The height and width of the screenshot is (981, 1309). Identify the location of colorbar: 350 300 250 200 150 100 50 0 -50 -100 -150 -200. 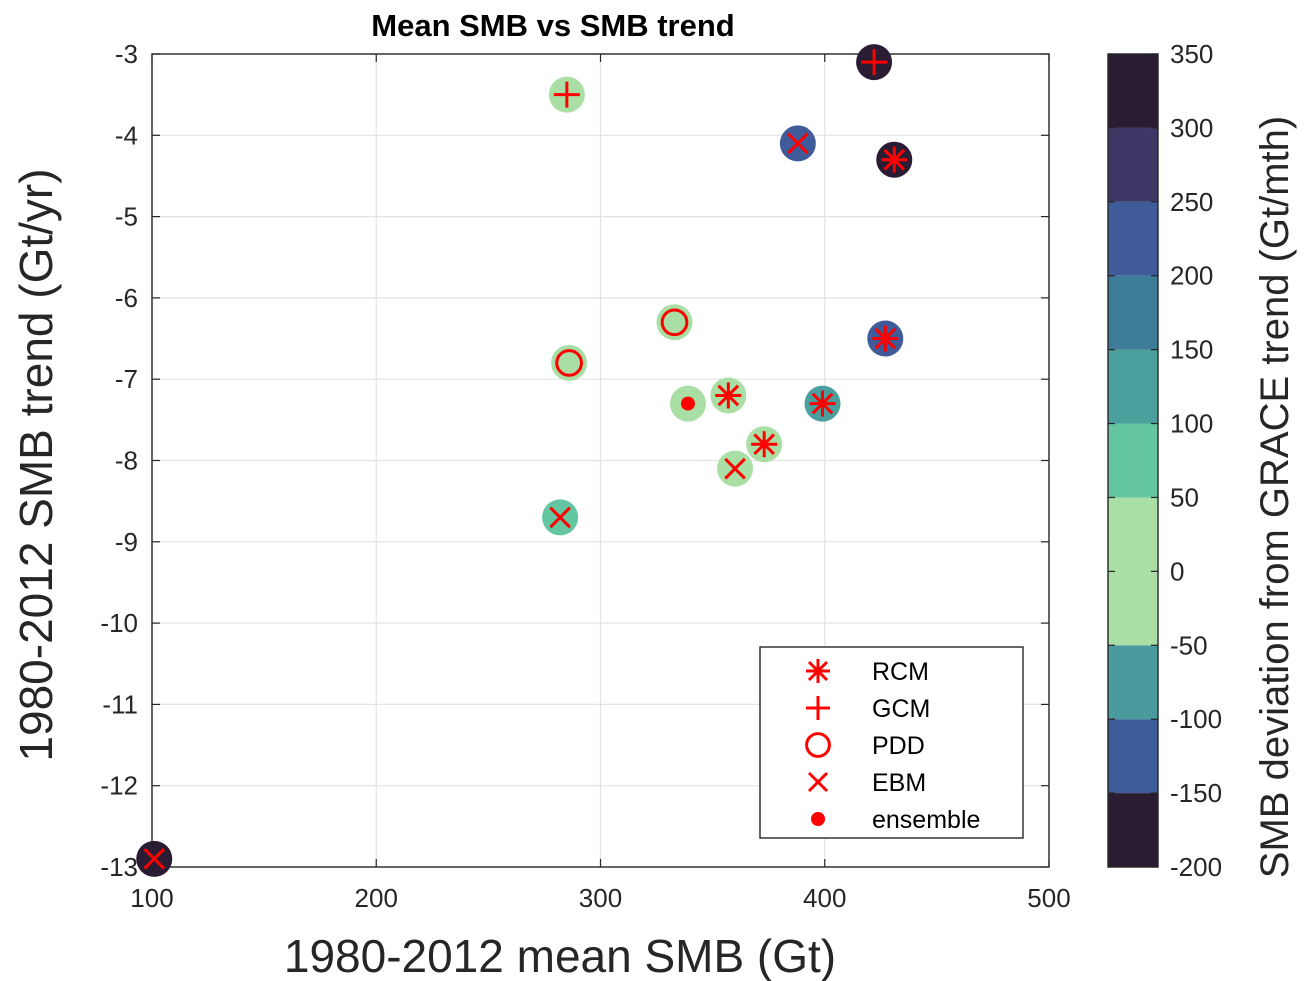
(1164, 460).